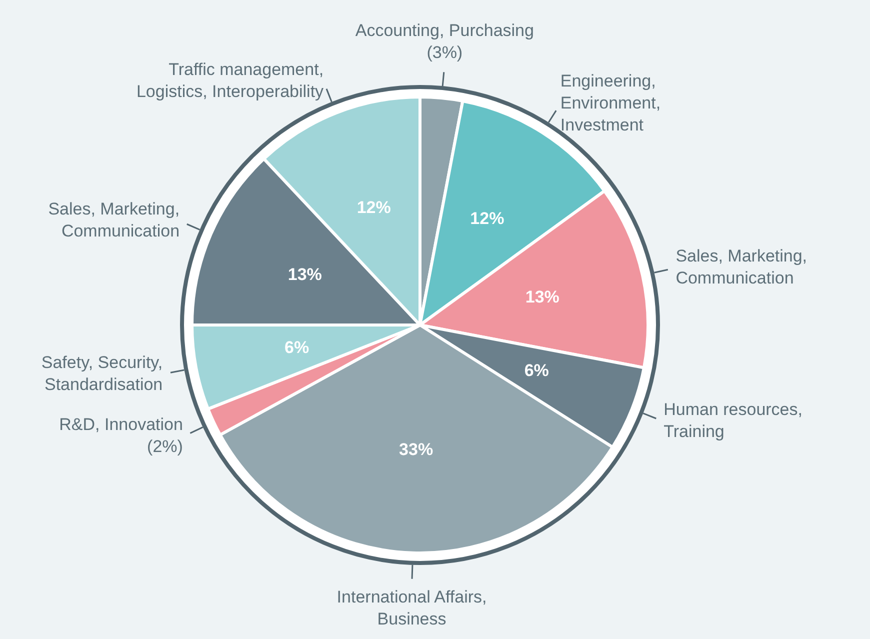 The height and width of the screenshot is (639, 870). What do you see at coordinates (444, 52) in the screenshot?
I see `data-label: (3%)` at bounding box center [444, 52].